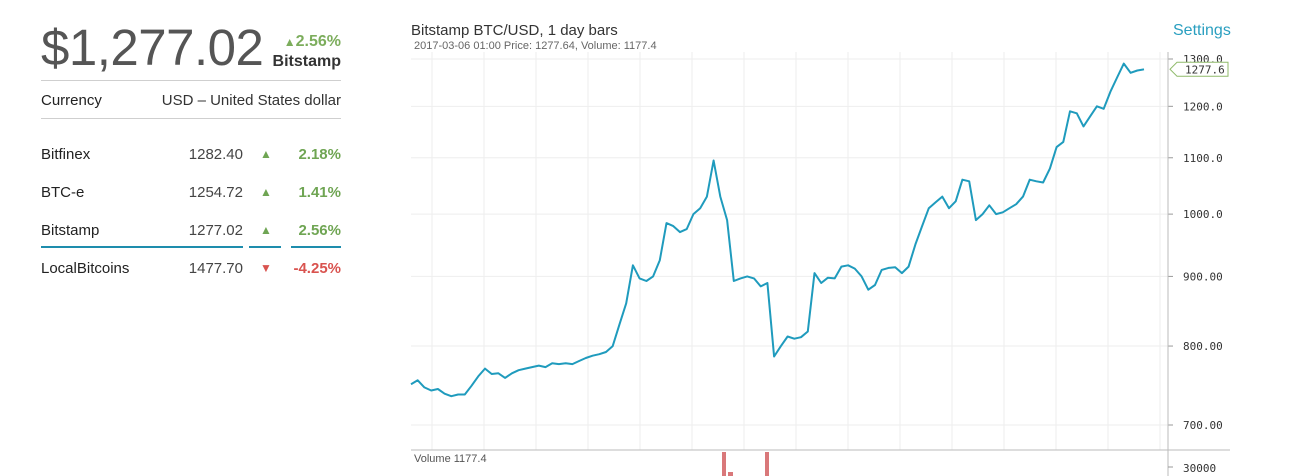 The image size is (1297, 476). I want to click on price-change: ▲2.56%, so click(312, 42).